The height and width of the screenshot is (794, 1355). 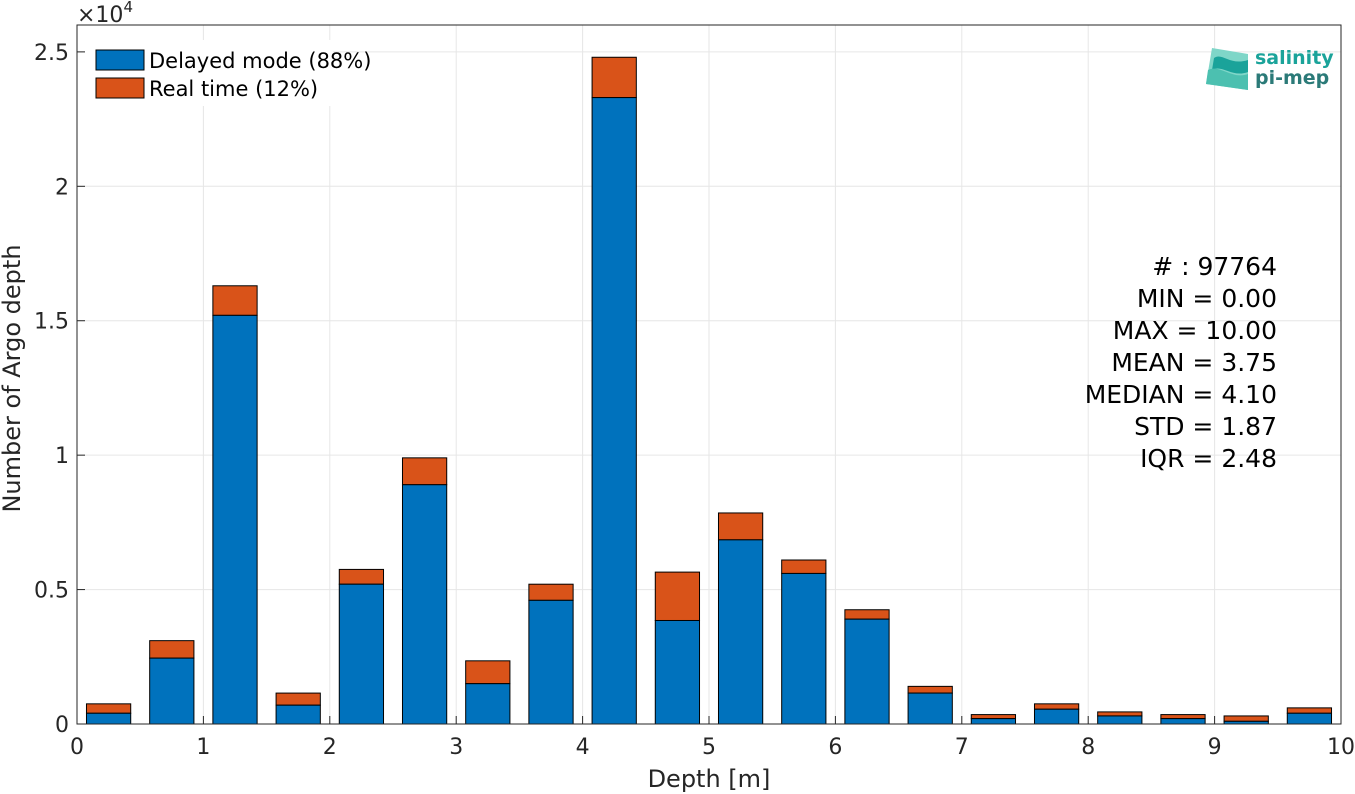 What do you see at coordinates (1292, 78) in the screenshot?
I see `logo-text-pimep: pi-mep` at bounding box center [1292, 78].